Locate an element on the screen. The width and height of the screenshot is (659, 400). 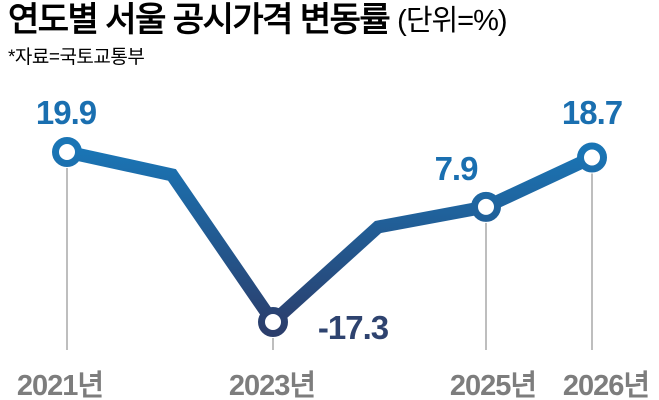
value-label-2021: 19.9 is located at coordinates (66, 112).